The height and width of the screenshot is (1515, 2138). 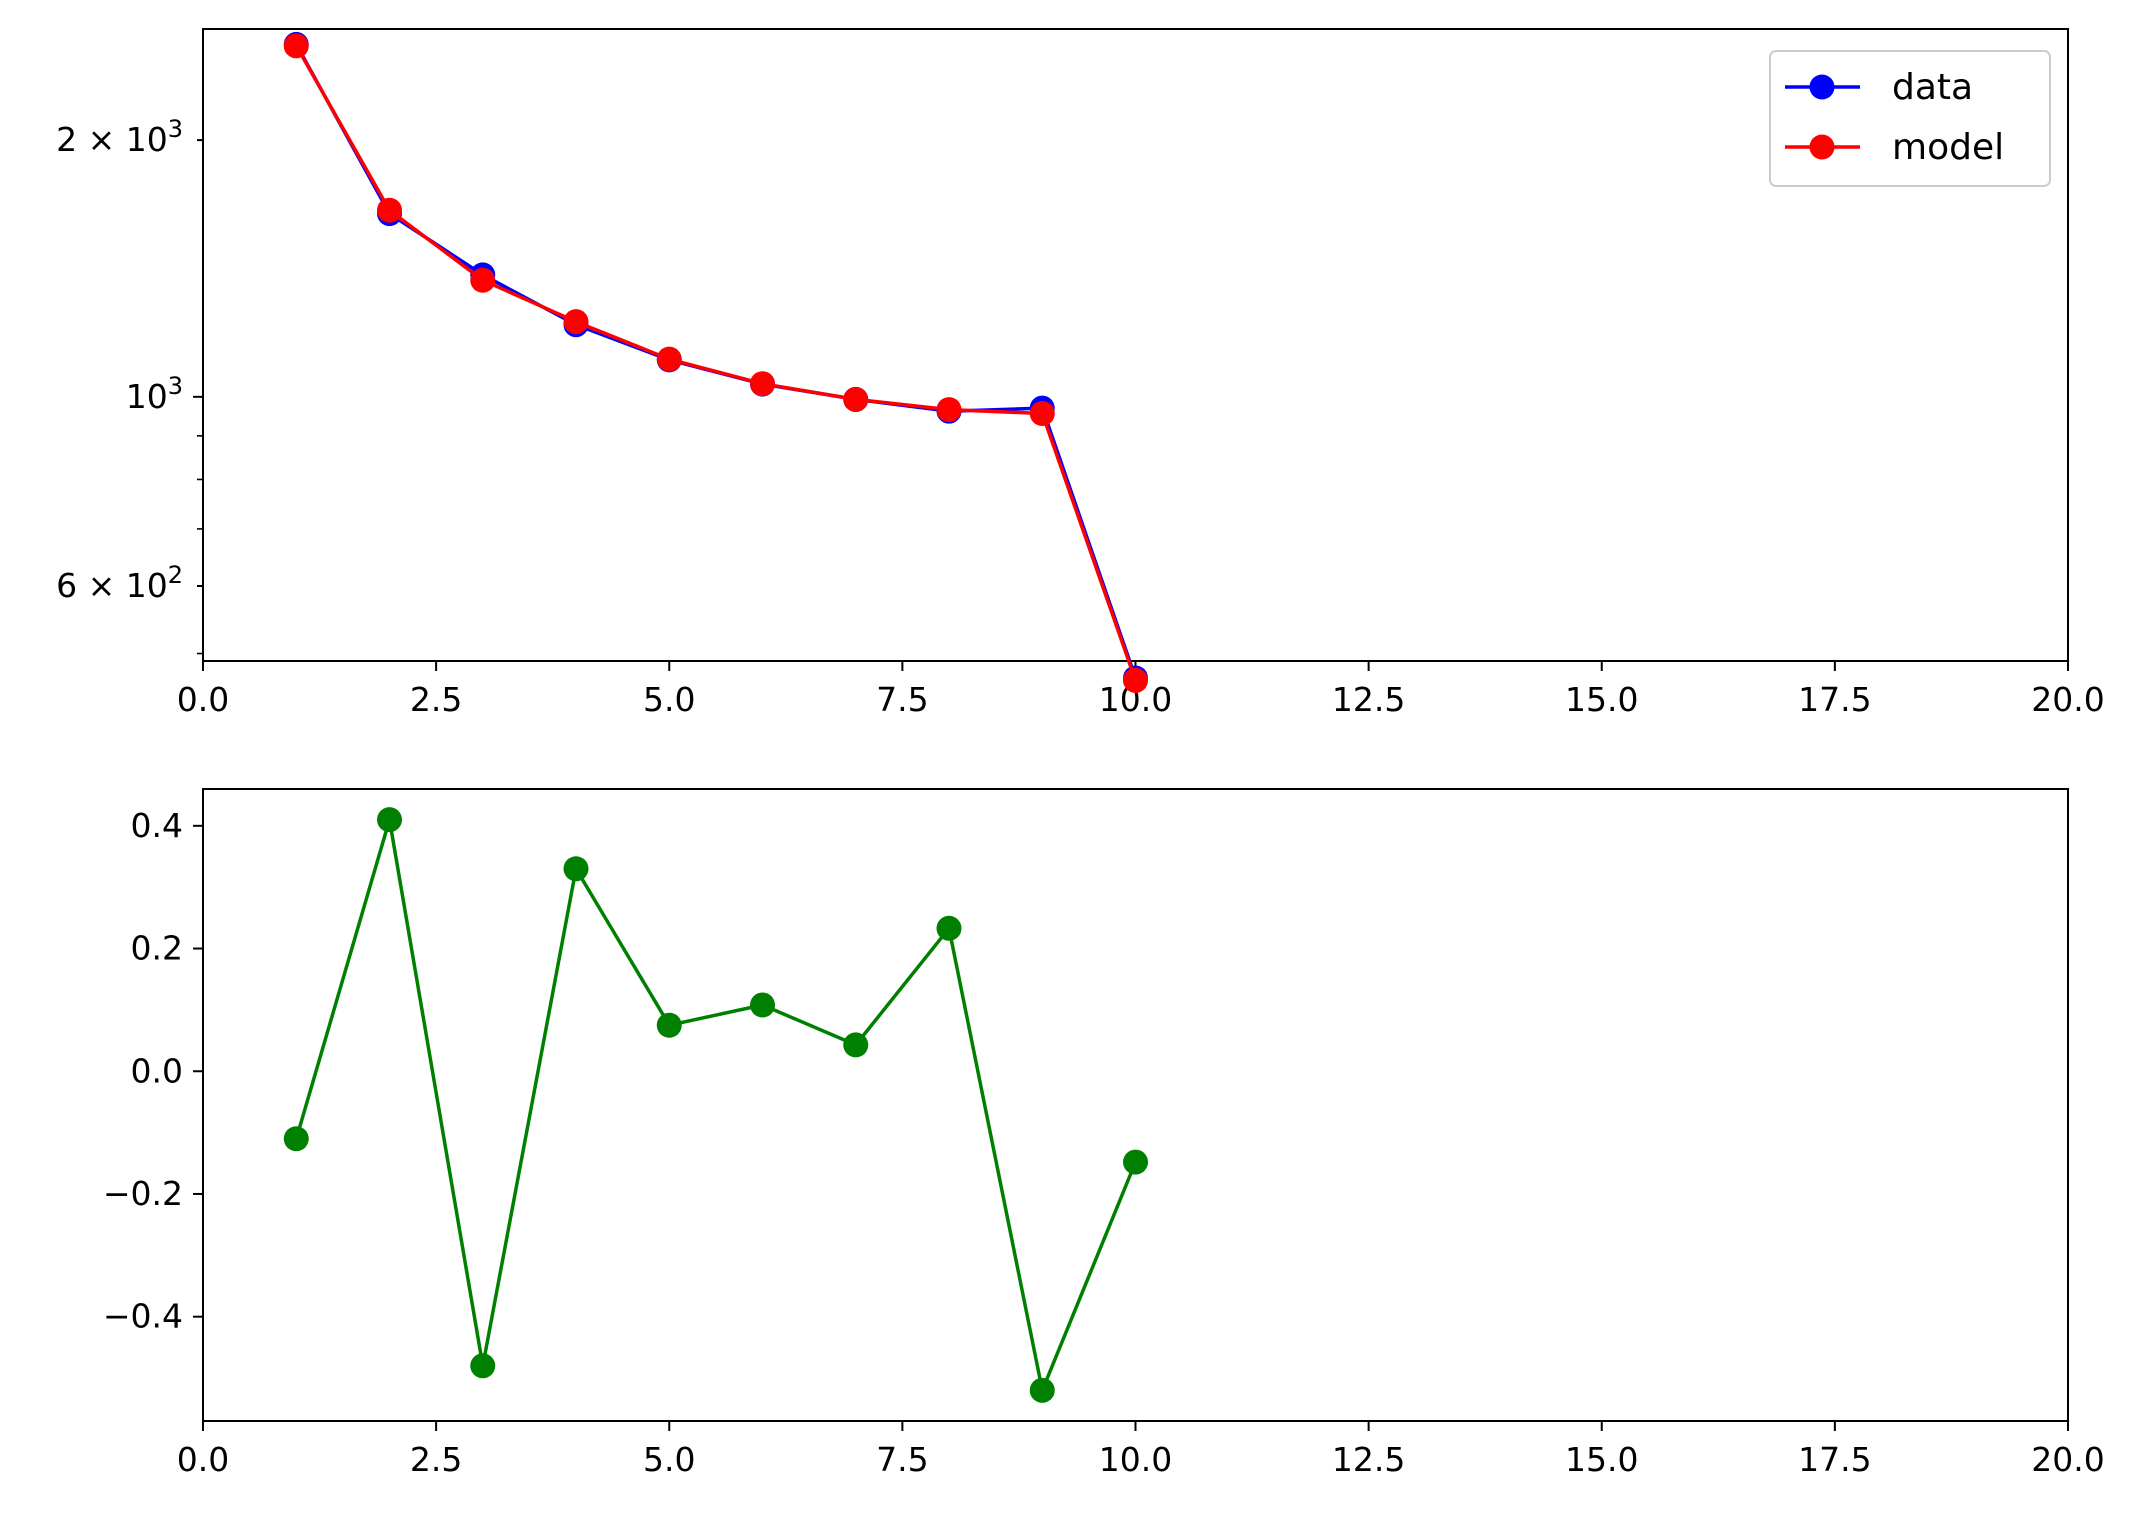 I want to click on x-tick-label: 10.0, so click(x=1135, y=1459).